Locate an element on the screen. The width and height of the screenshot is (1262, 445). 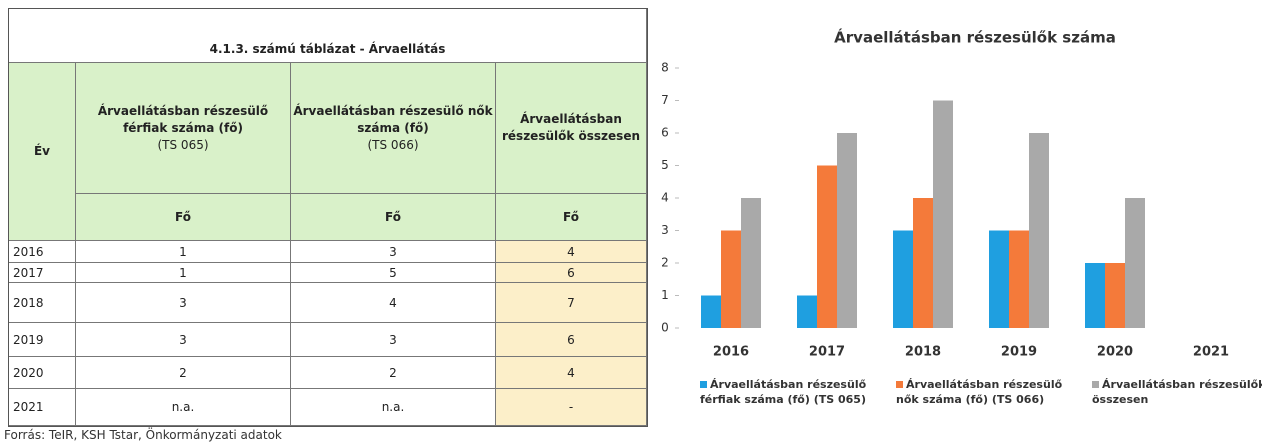
header-cell: Év is located at coordinates (42, 152).